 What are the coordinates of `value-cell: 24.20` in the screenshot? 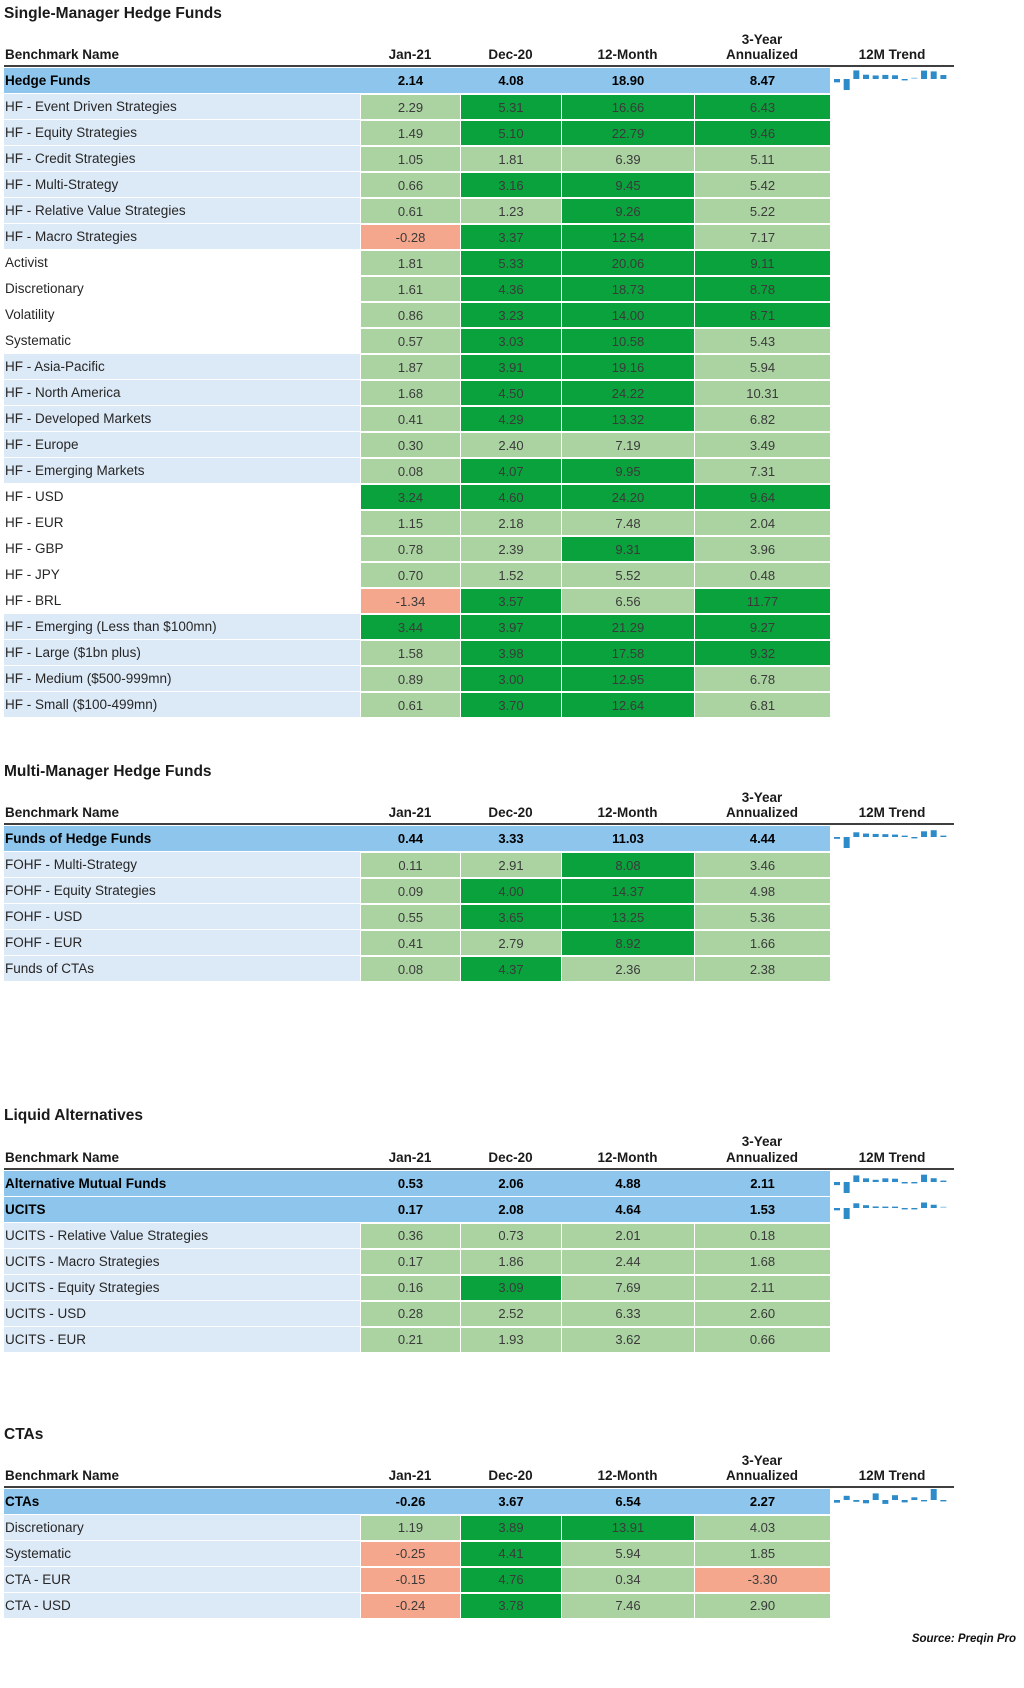 It's located at (628, 497).